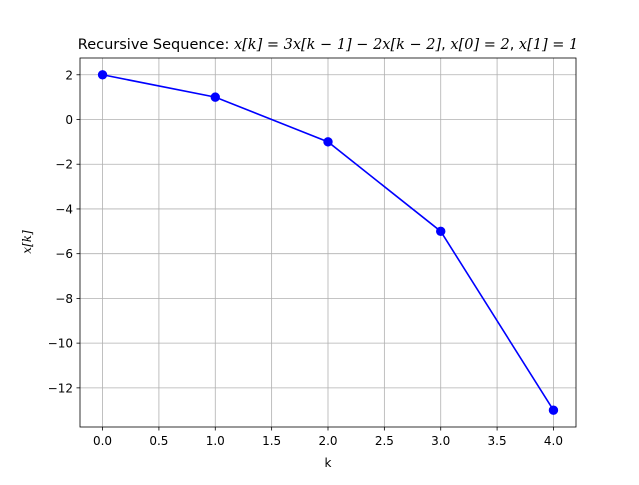 The image size is (639, 485). What do you see at coordinates (338, 45) in the screenshot?
I see `chart-title-recurrence: x[k] = 3x[k − 1] − 2x[k − 2]` at bounding box center [338, 45].